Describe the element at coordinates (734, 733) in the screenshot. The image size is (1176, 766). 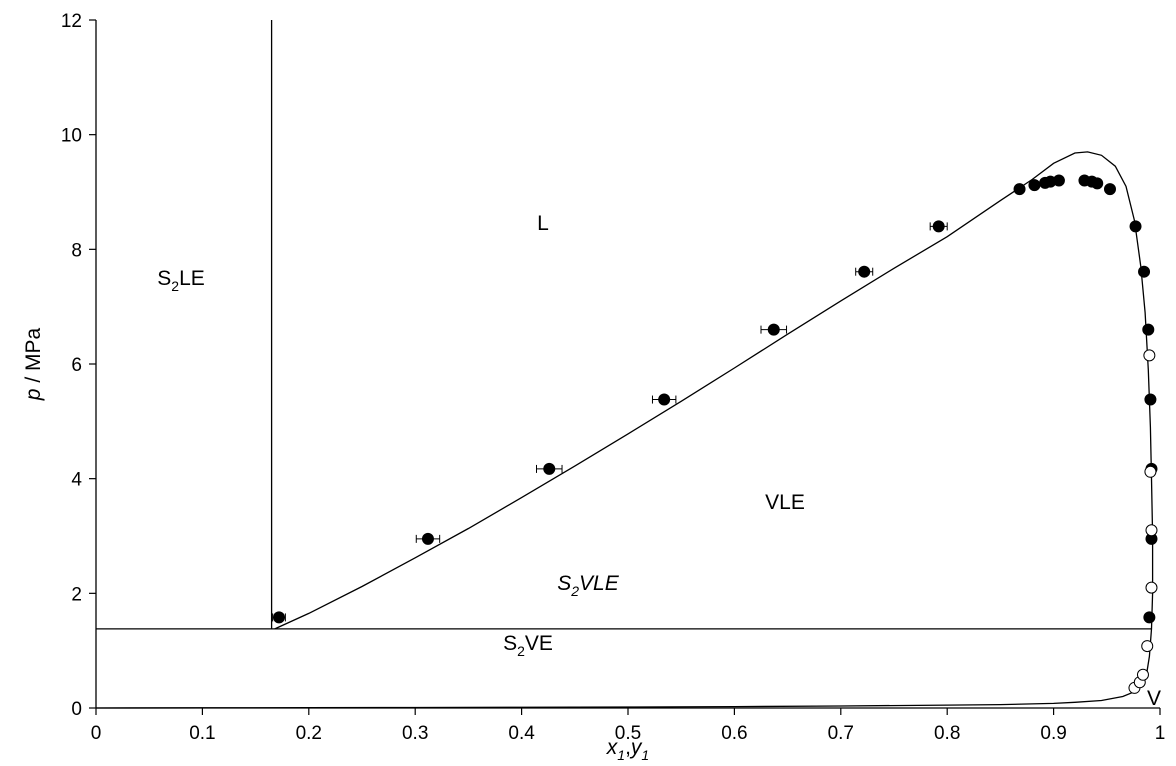
I see `x-tick-label: 0.6` at that location.